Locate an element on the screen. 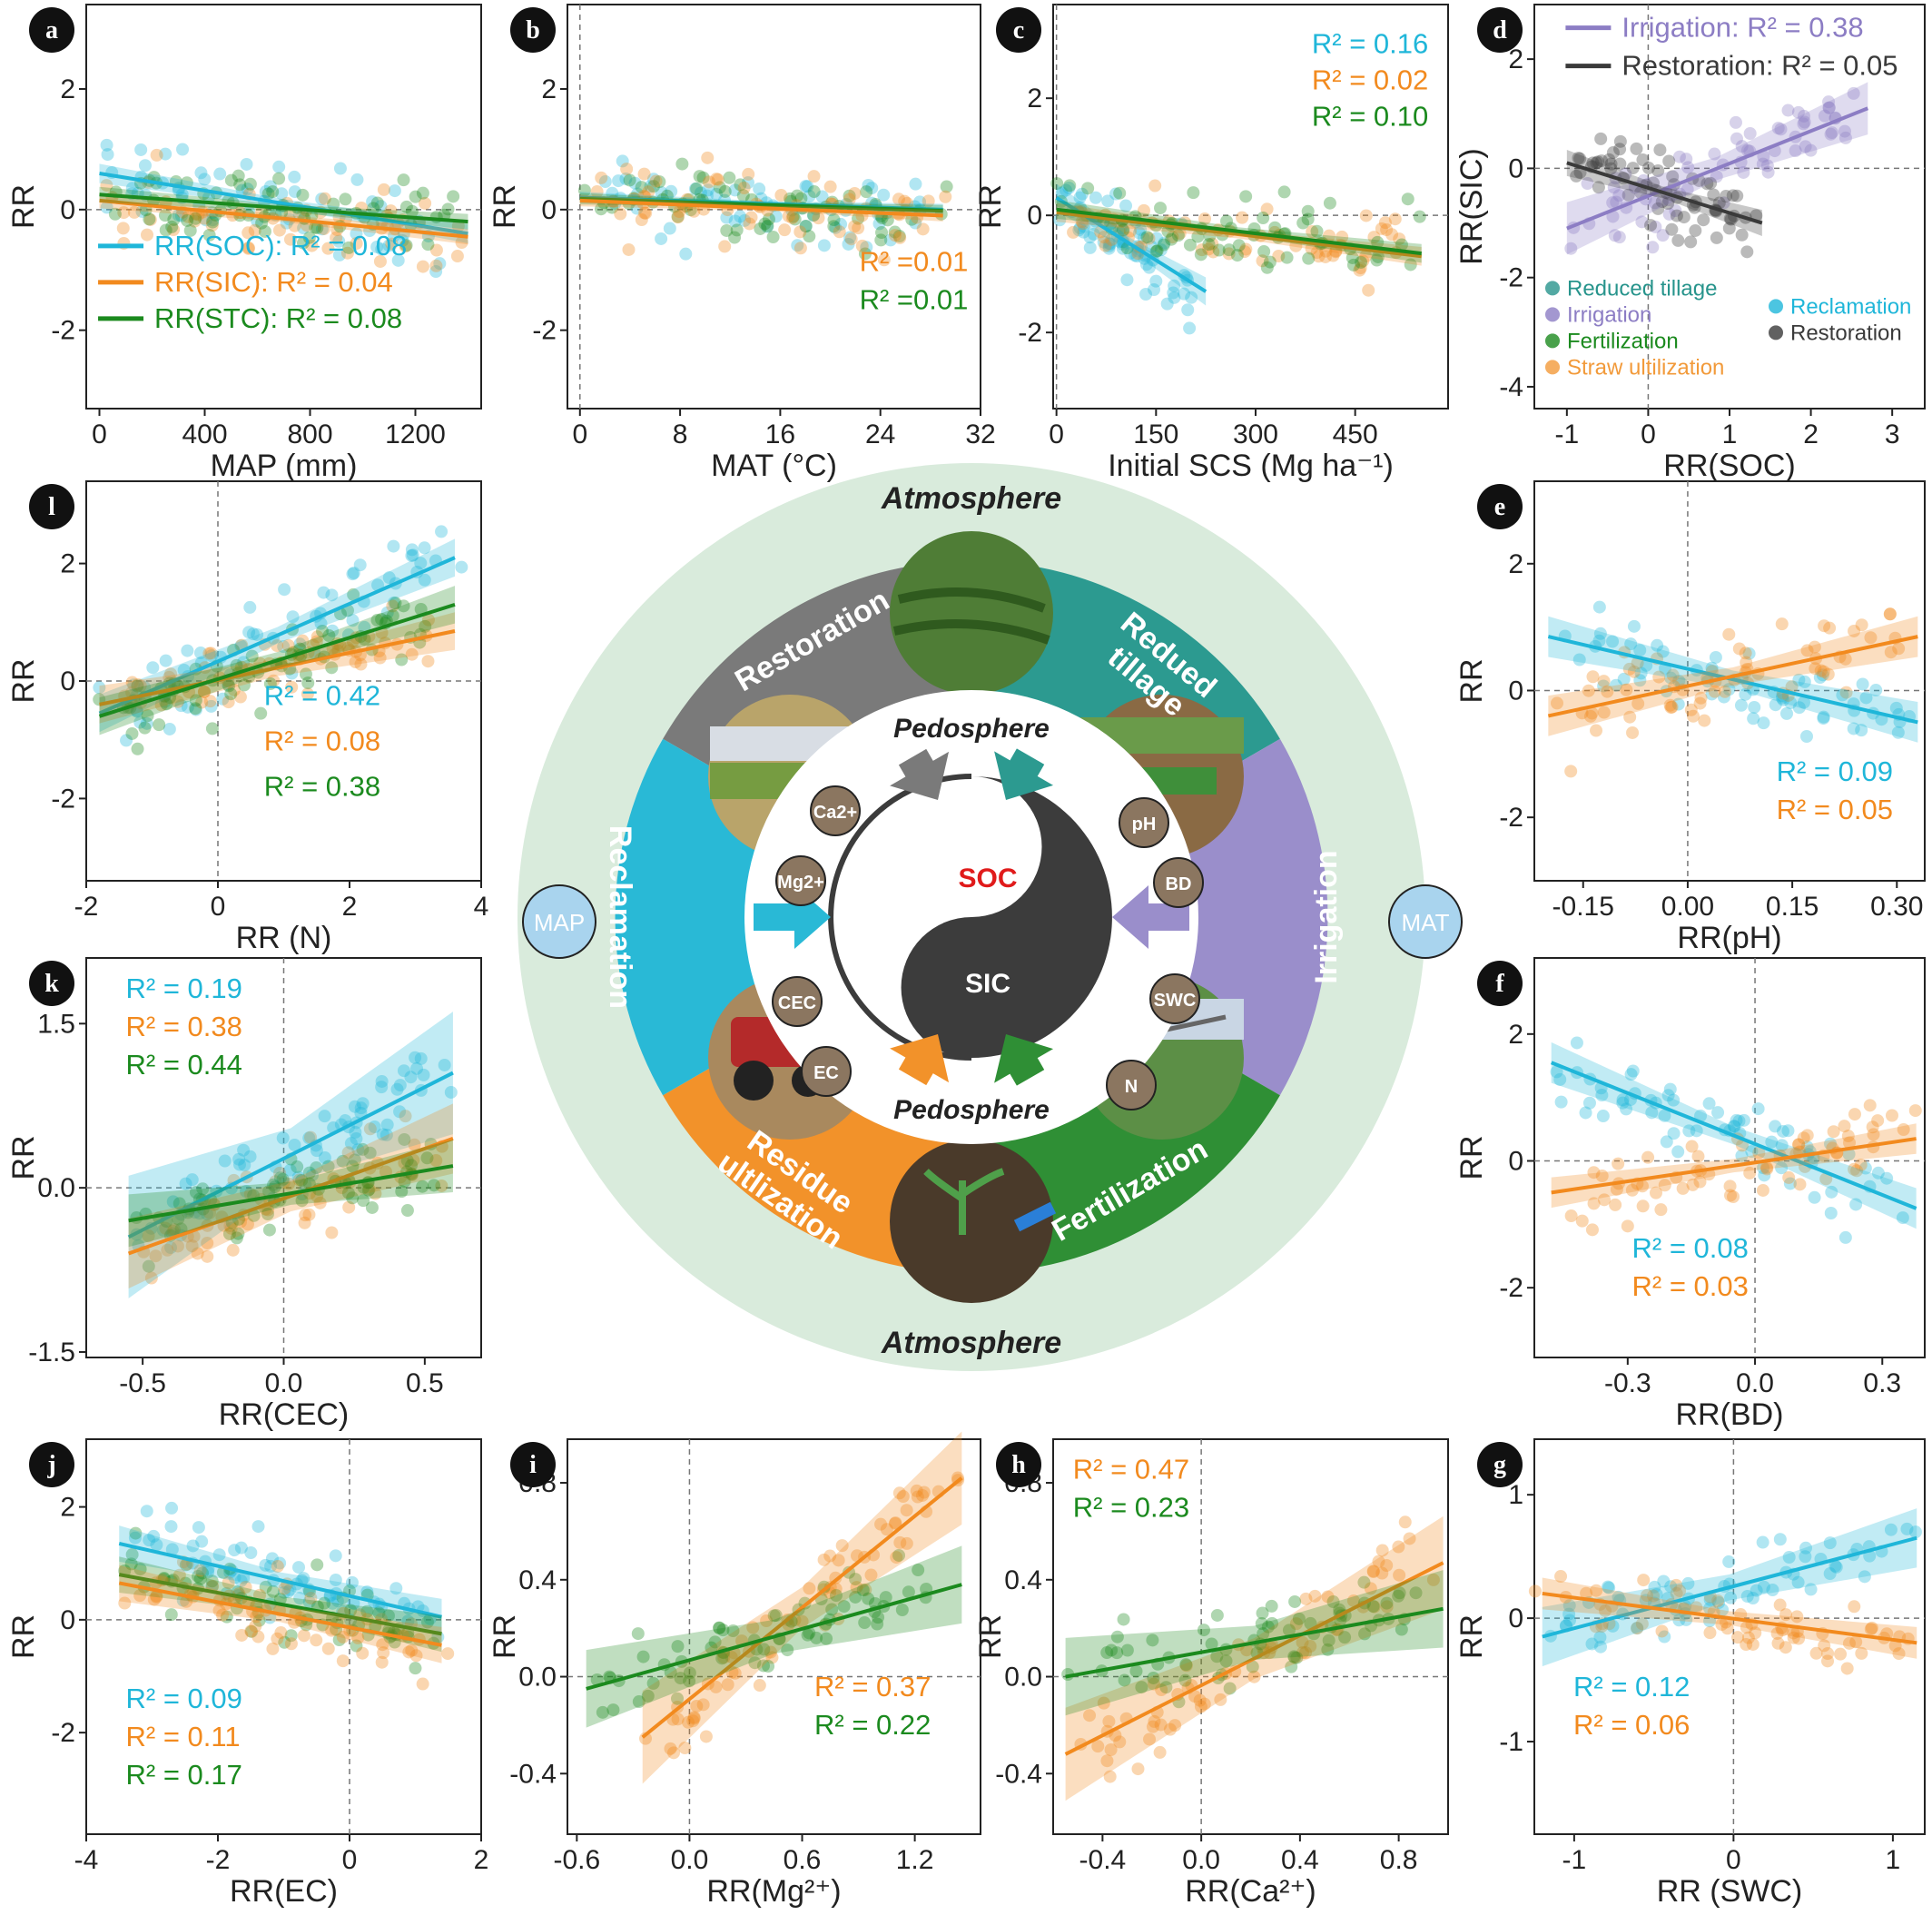 Image resolution: width=1932 pixels, height=1915 pixels. x-tick-label: -2 is located at coordinates (86, 907).